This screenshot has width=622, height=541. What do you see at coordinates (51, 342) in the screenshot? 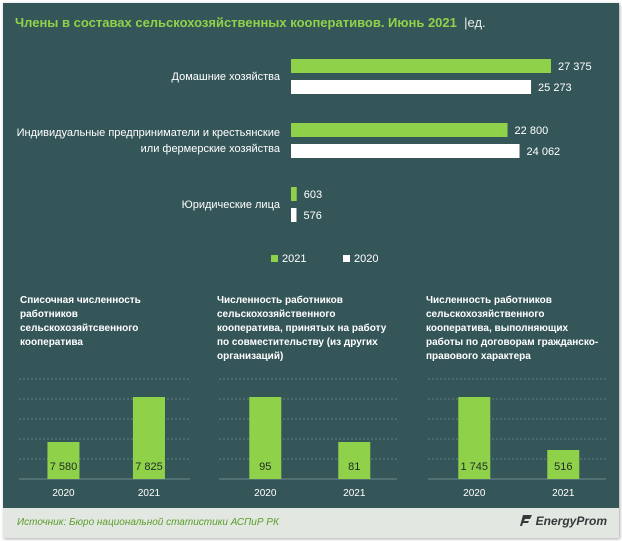
I see `subchart-1-title-line-3: кооператива` at bounding box center [51, 342].